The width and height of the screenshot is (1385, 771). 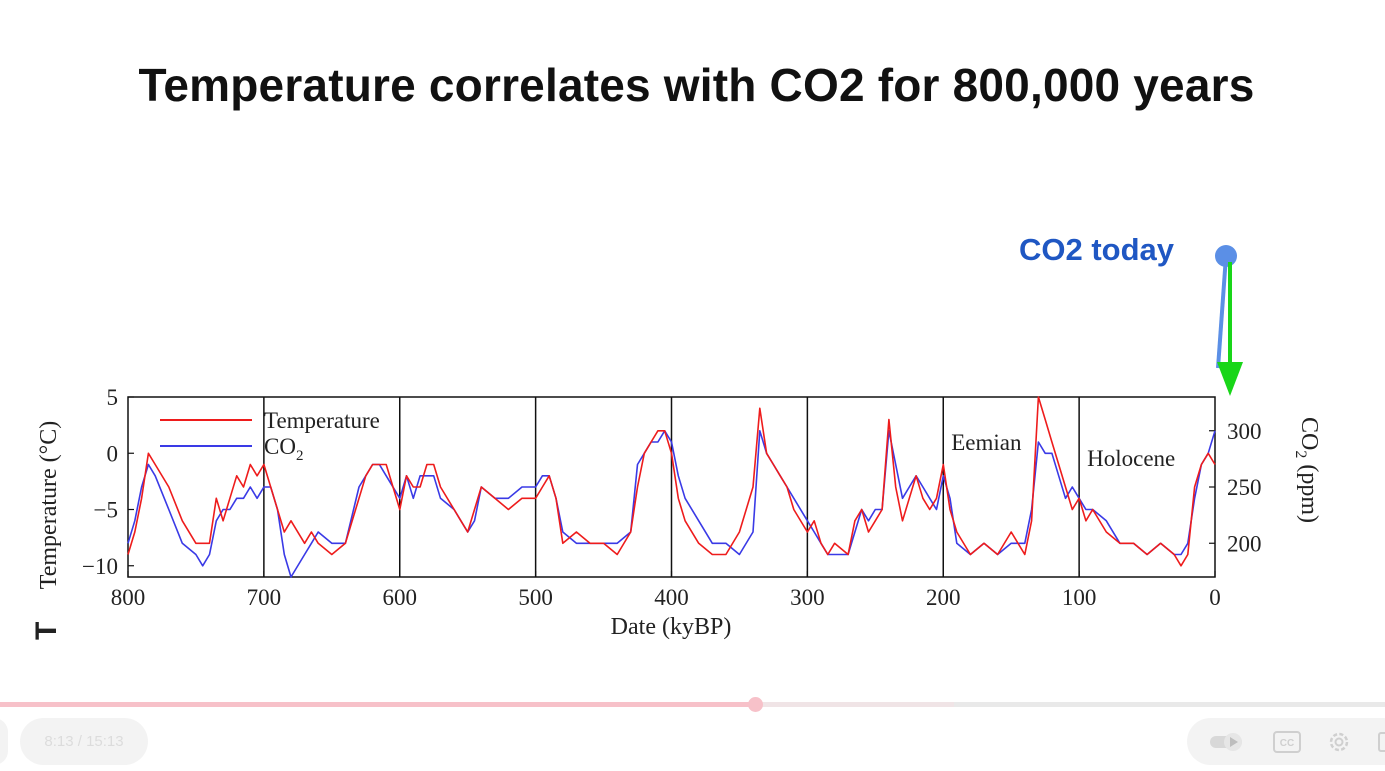 What do you see at coordinates (264, 597) in the screenshot?
I see `x-tick-label: 700` at bounding box center [264, 597].